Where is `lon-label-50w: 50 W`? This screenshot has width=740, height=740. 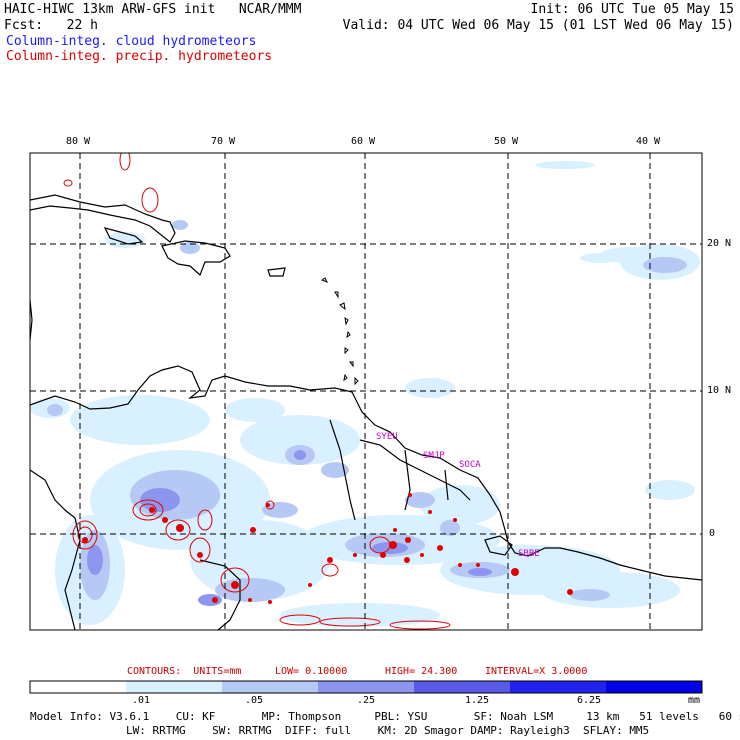
lon-label-50w: 50 W is located at coordinates (506, 141).